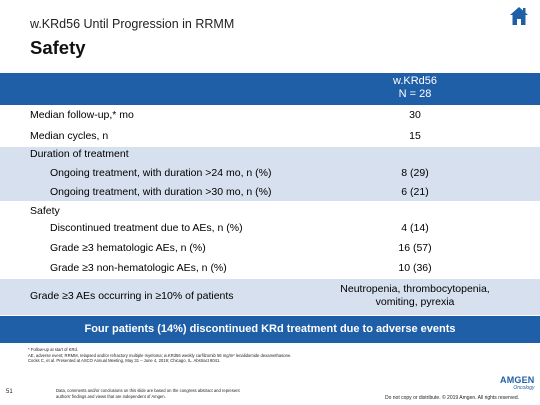 The image size is (540, 405). What do you see at coordinates (82, 115) in the screenshot?
I see `row-label: Median follow-up,* mo` at bounding box center [82, 115].